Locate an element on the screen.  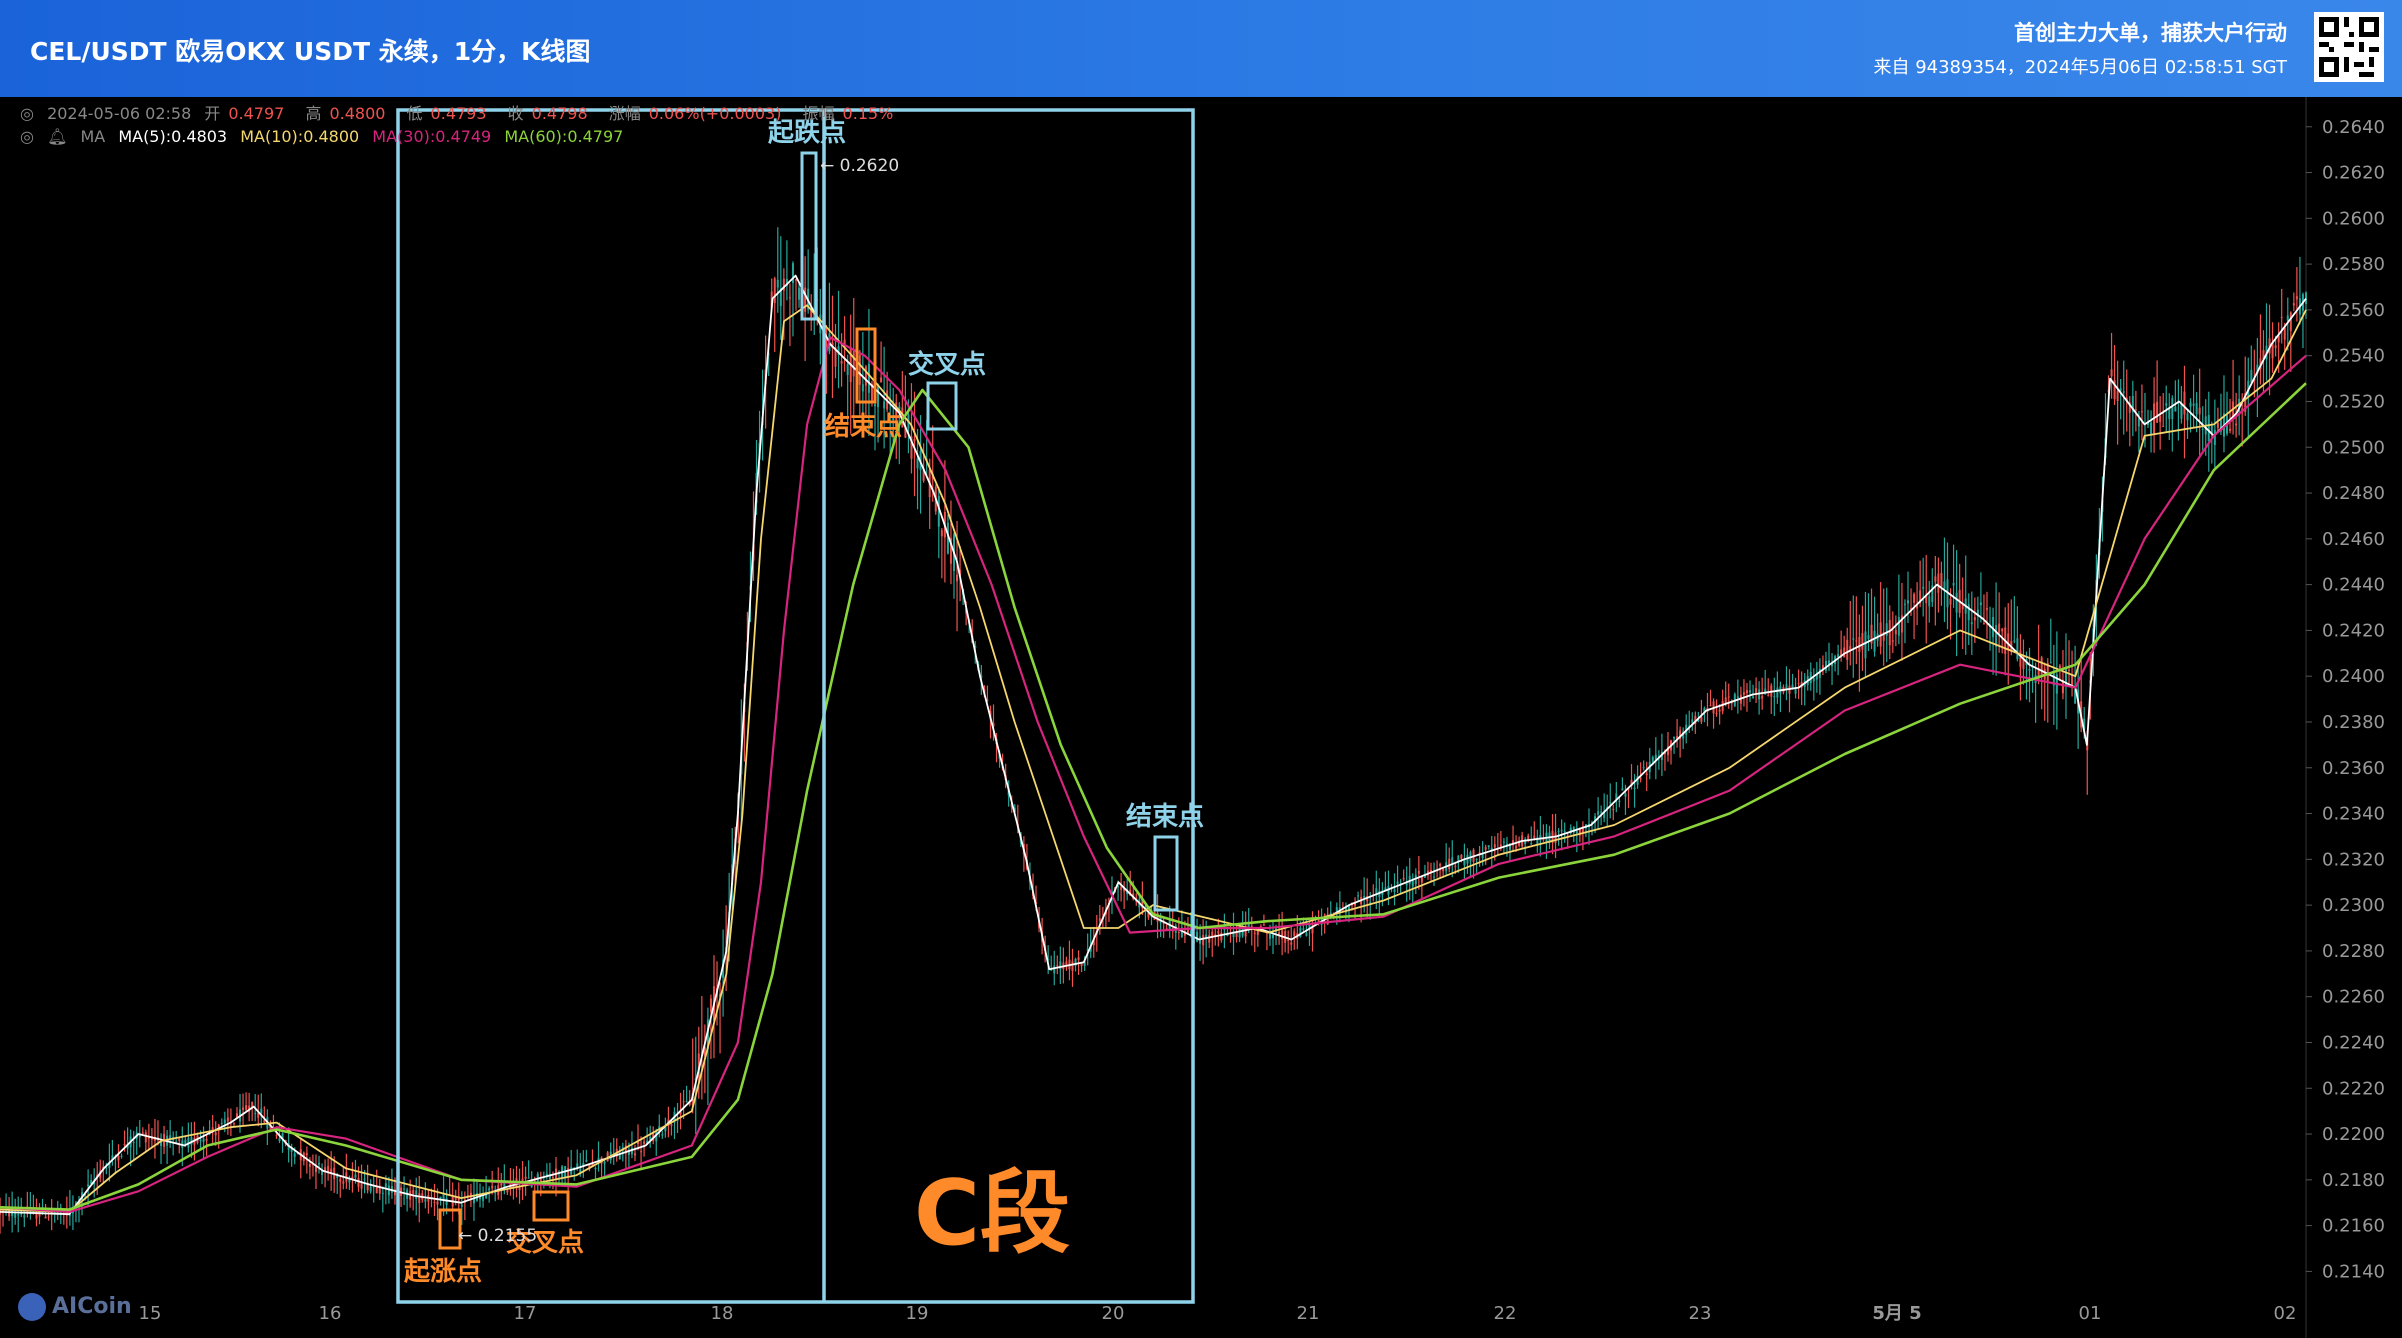
change-value: 0.06%(+0.0003) is located at coordinates (715, 113).